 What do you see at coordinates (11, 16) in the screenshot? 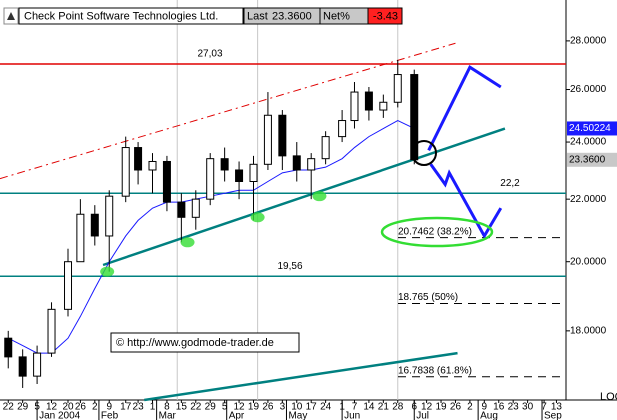
I see `header-icon-glyph` at bounding box center [11, 16].